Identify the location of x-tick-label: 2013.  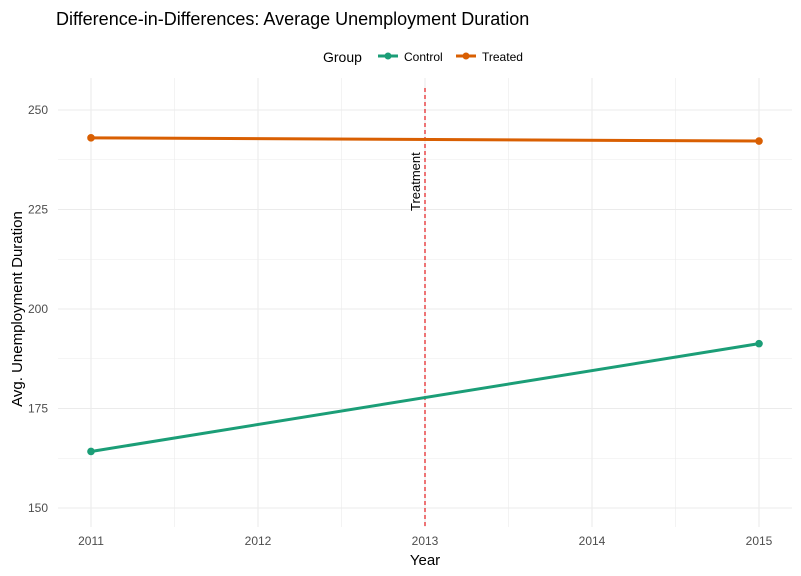
(425, 541).